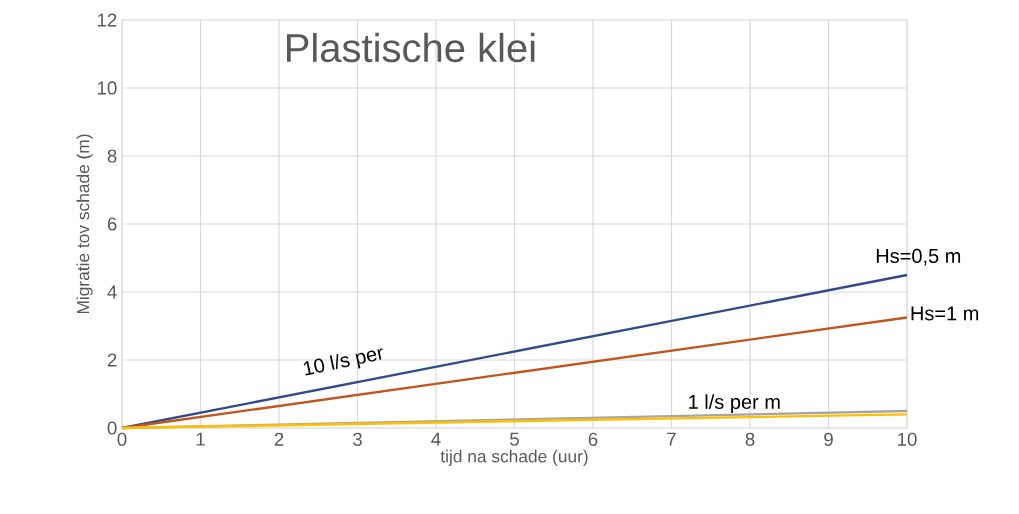 This screenshot has height=514, width=1019. I want to click on x-tick-label: 0, so click(122, 439).